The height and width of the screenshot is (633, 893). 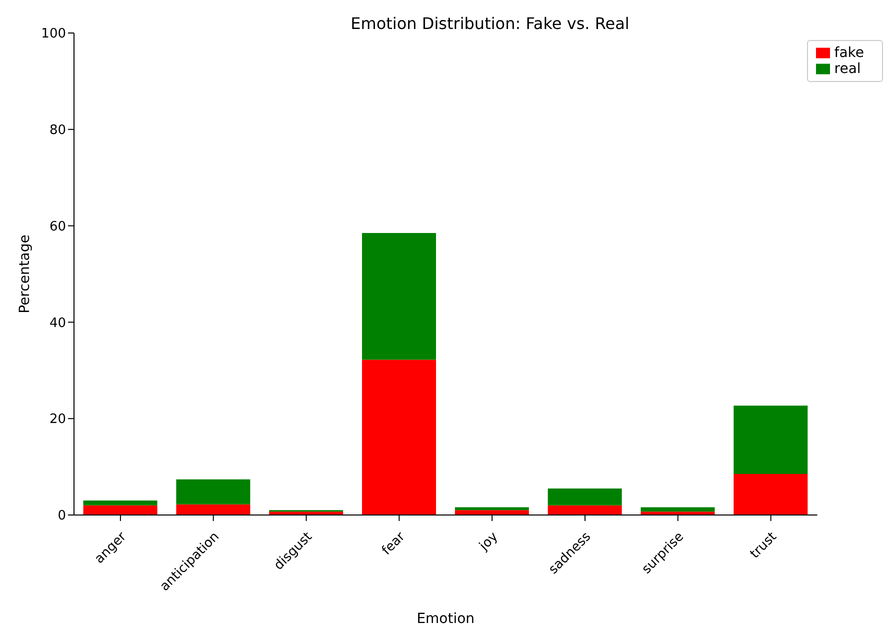 I want to click on x-axis-title: Emotion, so click(x=445, y=619).